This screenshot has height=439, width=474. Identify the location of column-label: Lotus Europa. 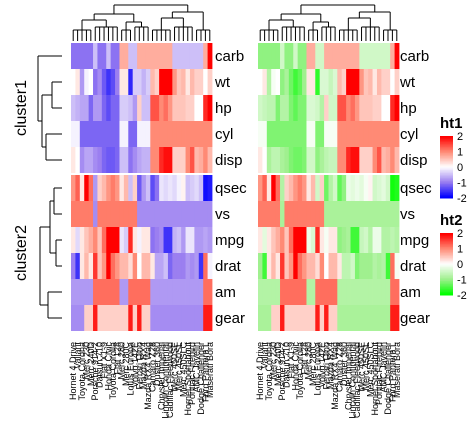
(130, 369).